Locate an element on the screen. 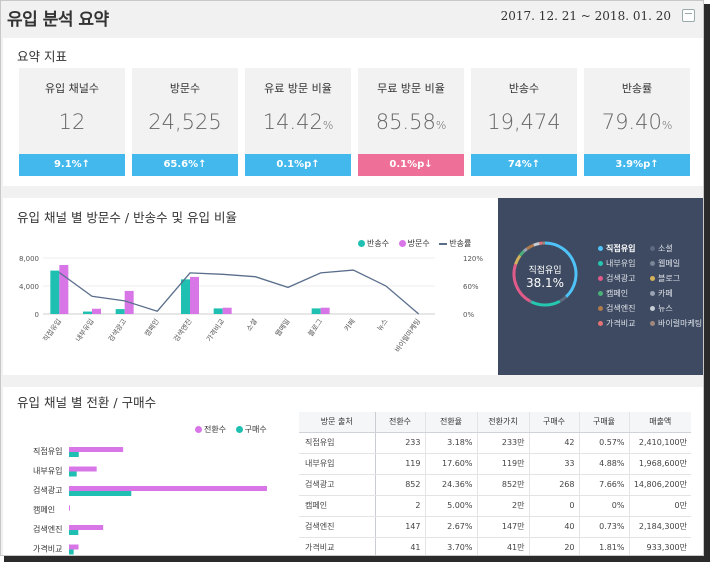 The height and width of the screenshot is (566, 714). table-cell: 42 is located at coordinates (554, 443).